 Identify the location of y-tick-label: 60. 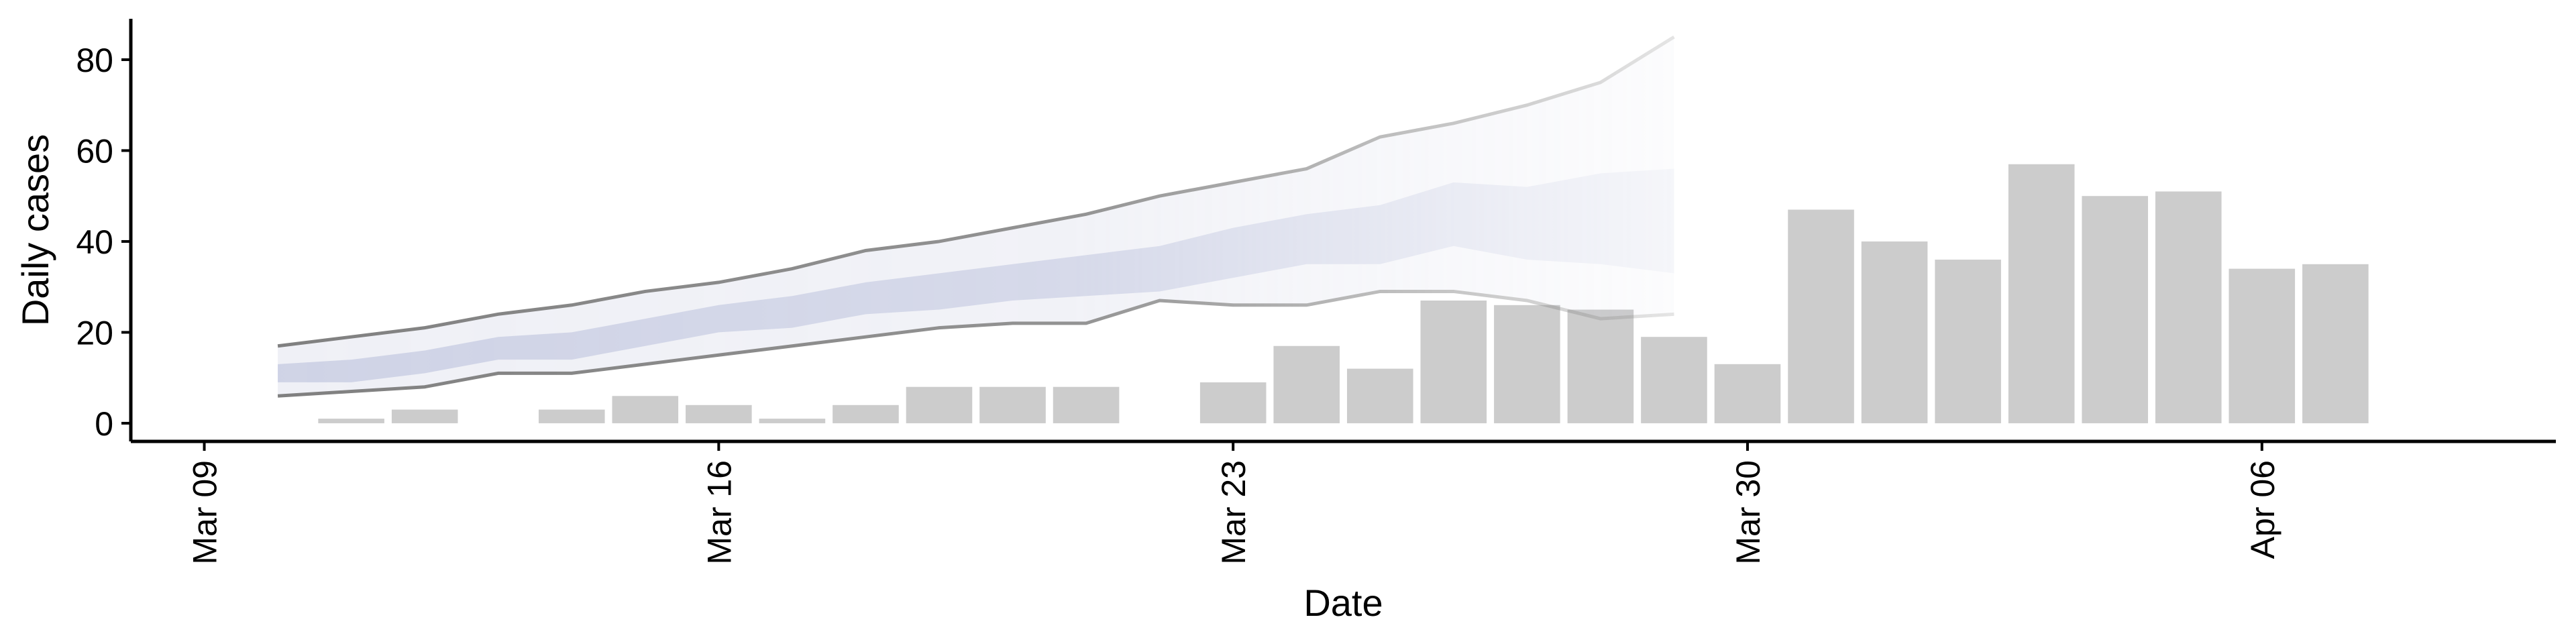
(94, 151).